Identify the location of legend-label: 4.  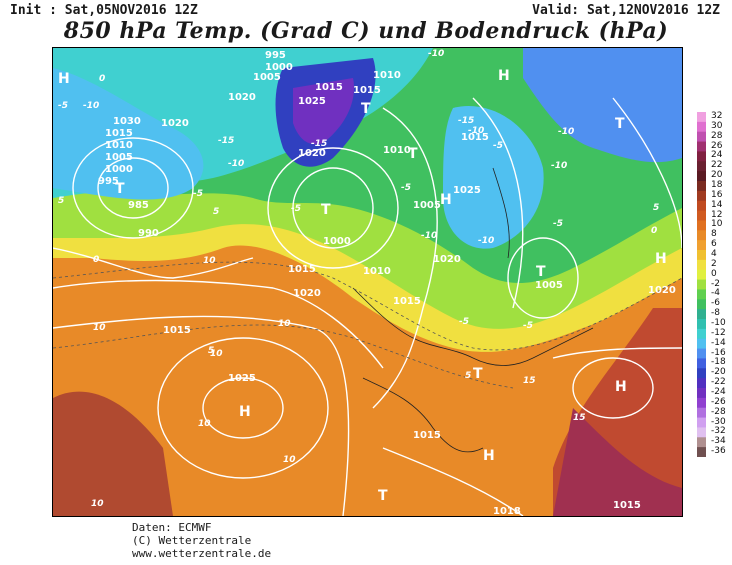
(714, 254).